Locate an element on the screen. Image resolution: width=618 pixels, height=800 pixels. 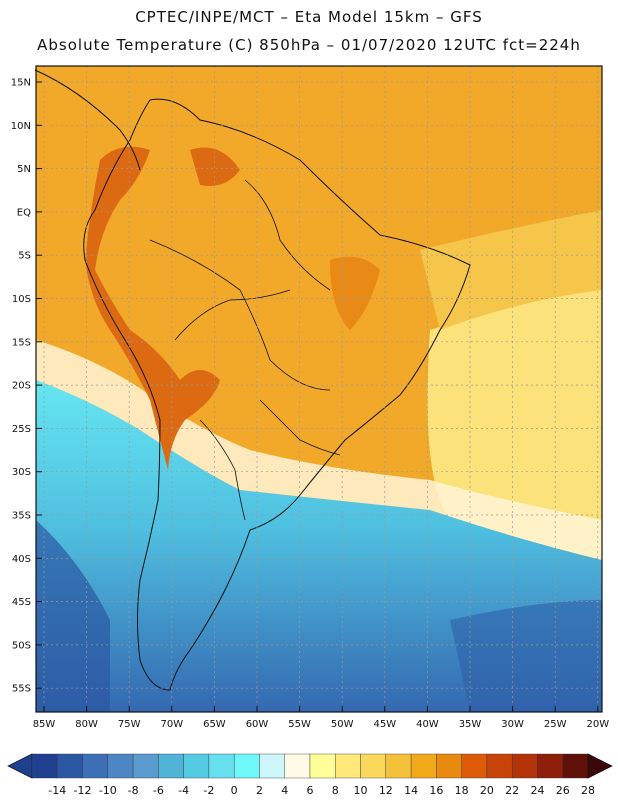
colorbar-label: -6 is located at coordinates (158, 790).